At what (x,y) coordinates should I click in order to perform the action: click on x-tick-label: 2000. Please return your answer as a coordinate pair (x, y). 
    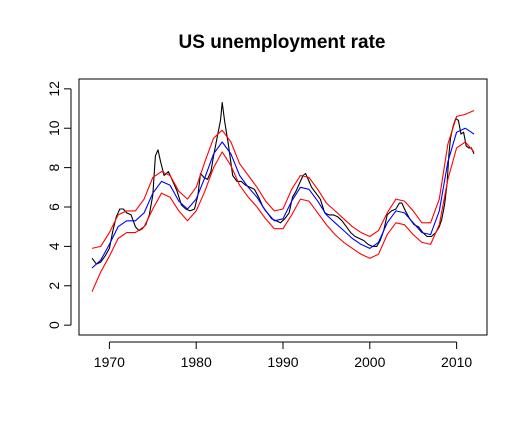
    Looking at the image, I should click on (369, 362).